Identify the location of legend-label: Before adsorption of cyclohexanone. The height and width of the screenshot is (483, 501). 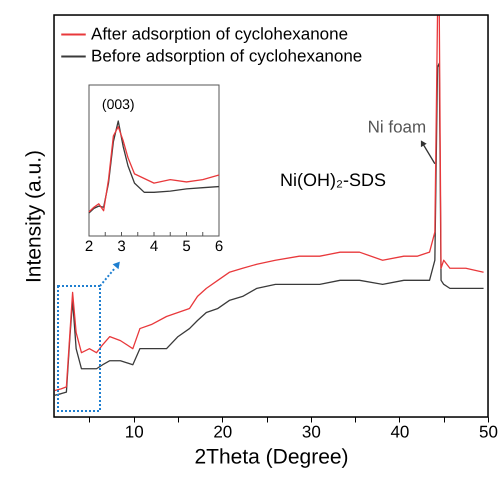
(226, 56).